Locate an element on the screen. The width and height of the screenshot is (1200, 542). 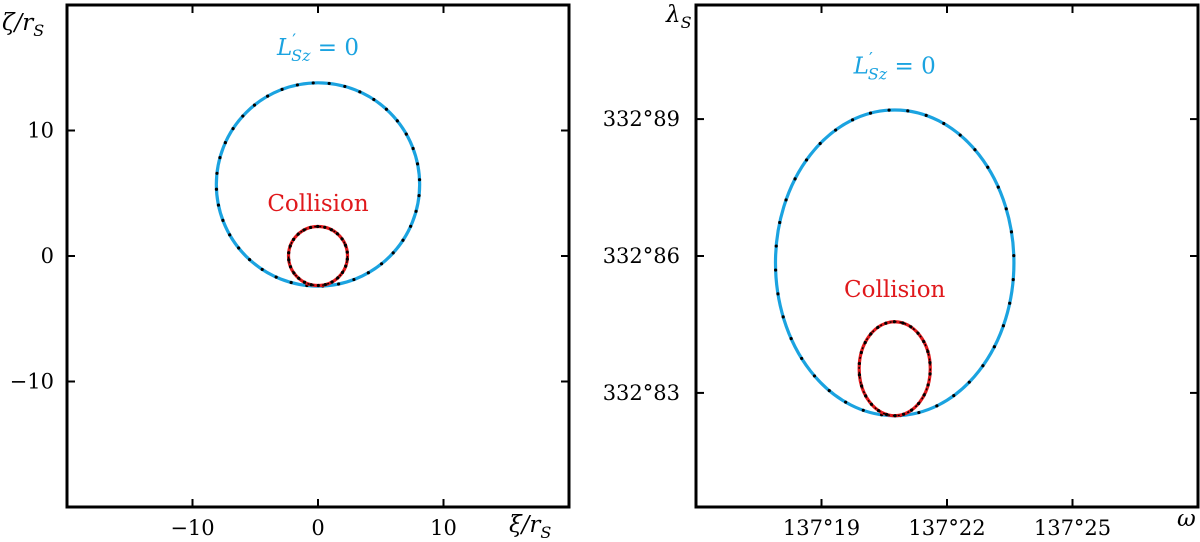
y-axis-label: λS is located at coordinates (678, 17).